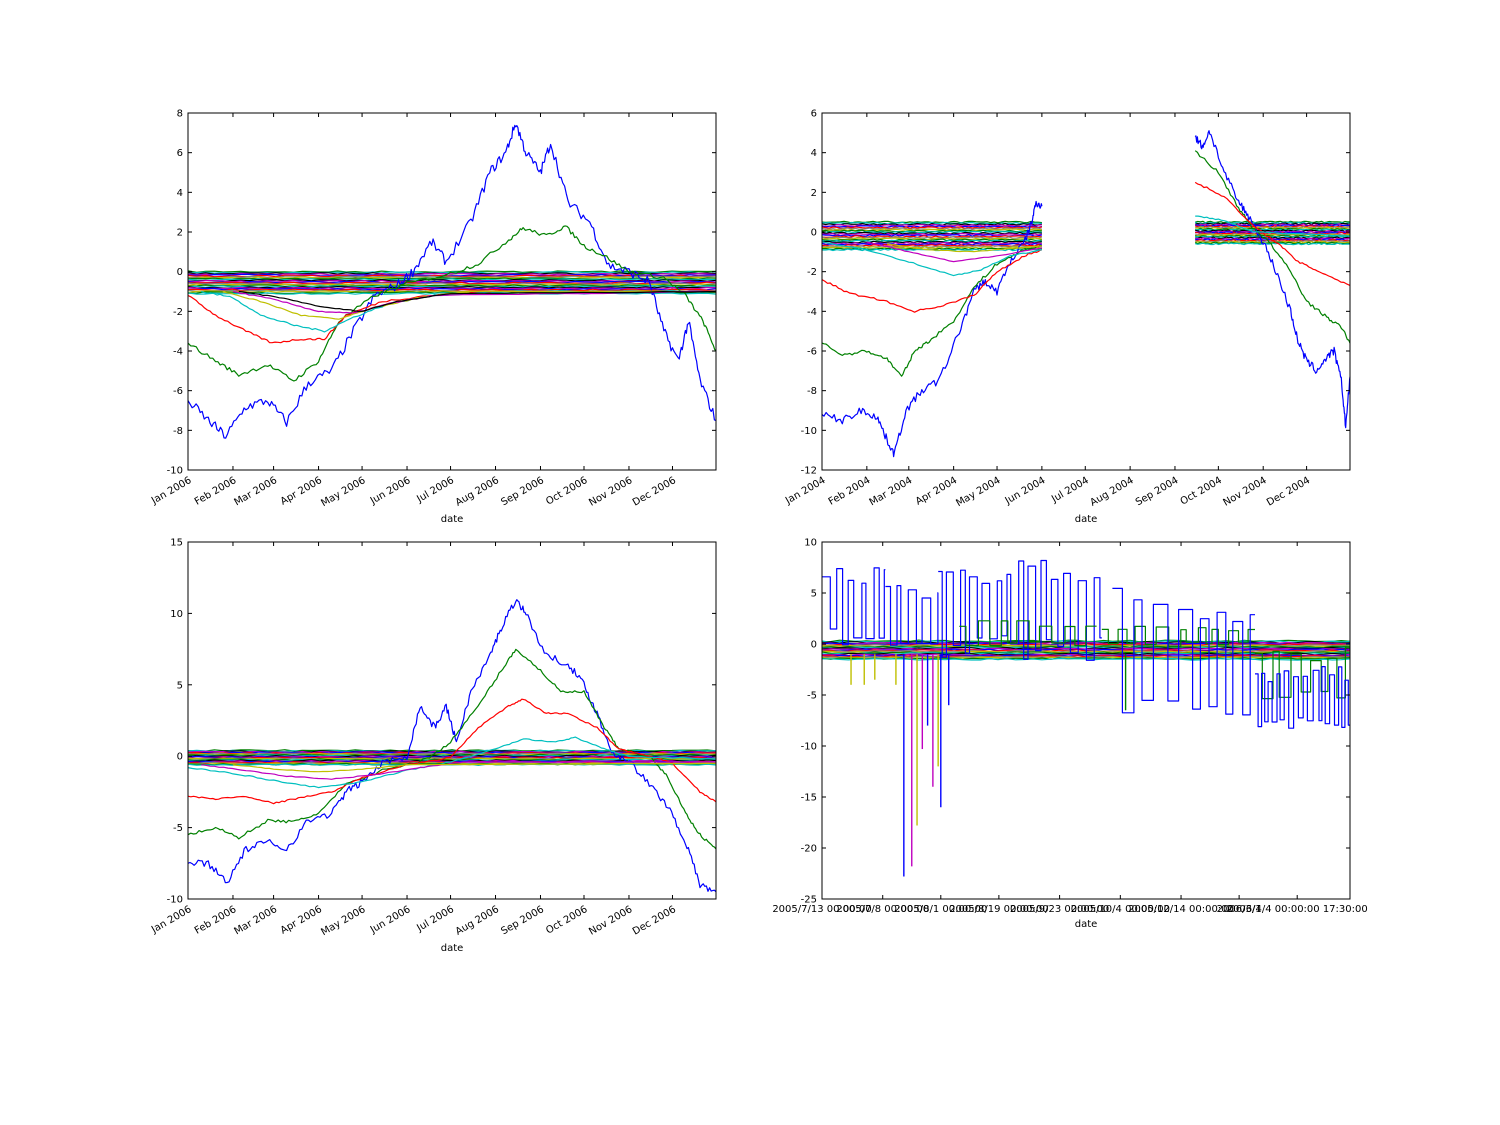 The image size is (1500, 1125). I want to click on y-tick-label: 4, so click(180, 193).